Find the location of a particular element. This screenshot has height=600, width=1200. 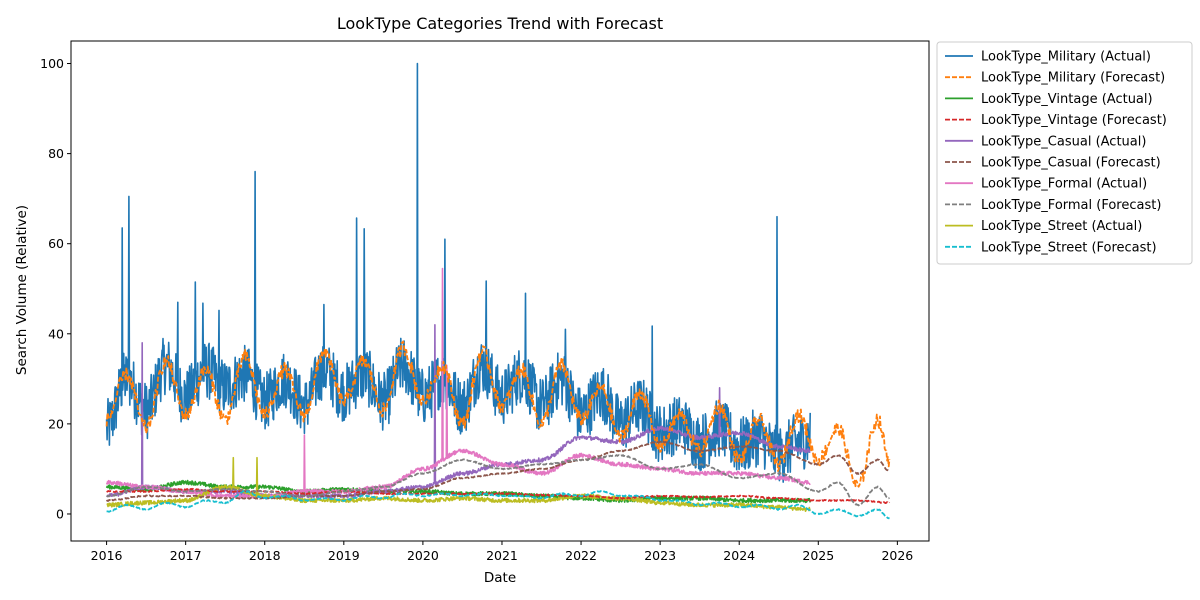

y-tick-label: 60 is located at coordinates (56, 243).